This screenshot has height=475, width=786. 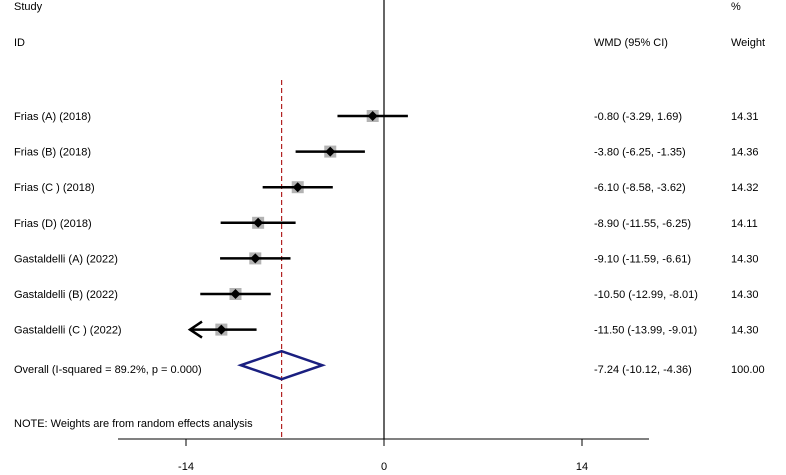 I want to click on study-weight-text: 14.36, so click(x=745, y=153).